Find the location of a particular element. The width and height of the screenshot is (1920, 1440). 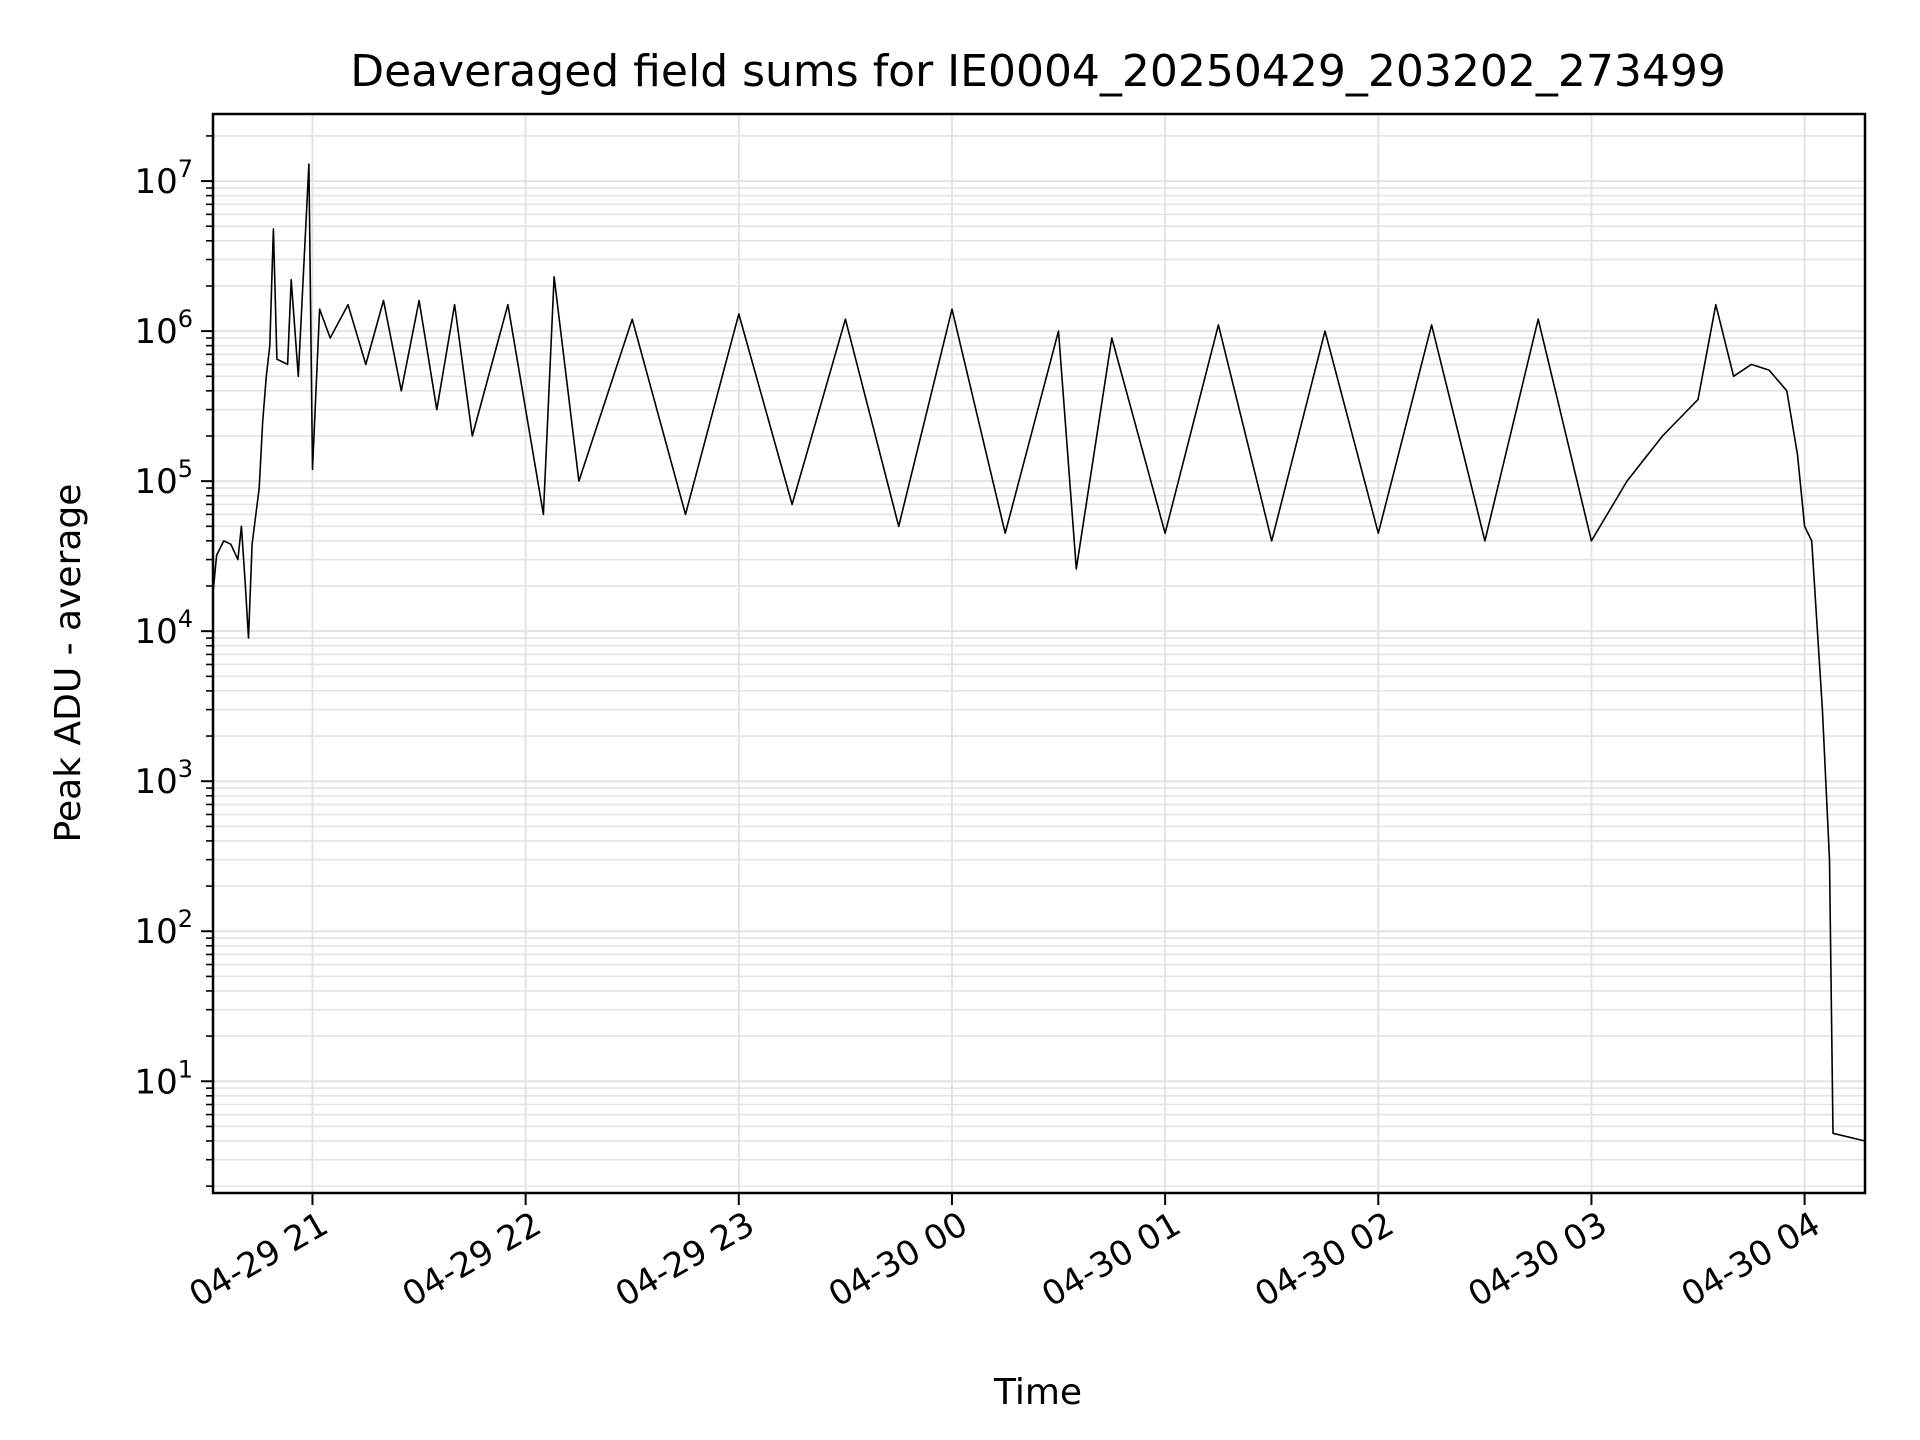

y-tick-label: 10⁵ is located at coordinates (163, 478).